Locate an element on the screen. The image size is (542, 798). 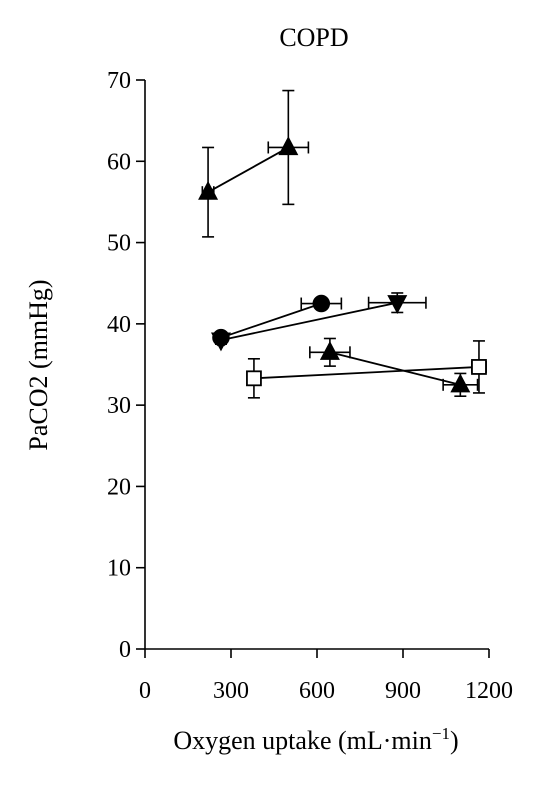
y-tick-label: 70 is located at coordinates (119, 81).